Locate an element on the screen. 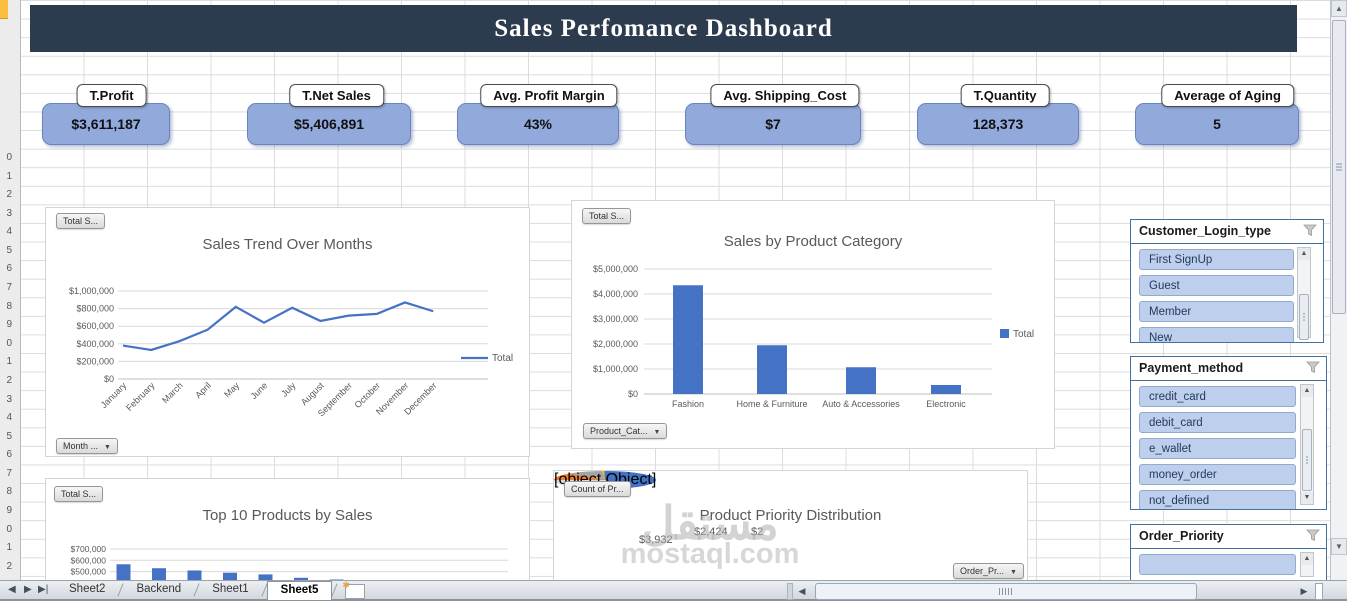 This screenshot has width=1347, height=601. kpi-card: T.Profit $3,611,187 is located at coordinates (106, 115).